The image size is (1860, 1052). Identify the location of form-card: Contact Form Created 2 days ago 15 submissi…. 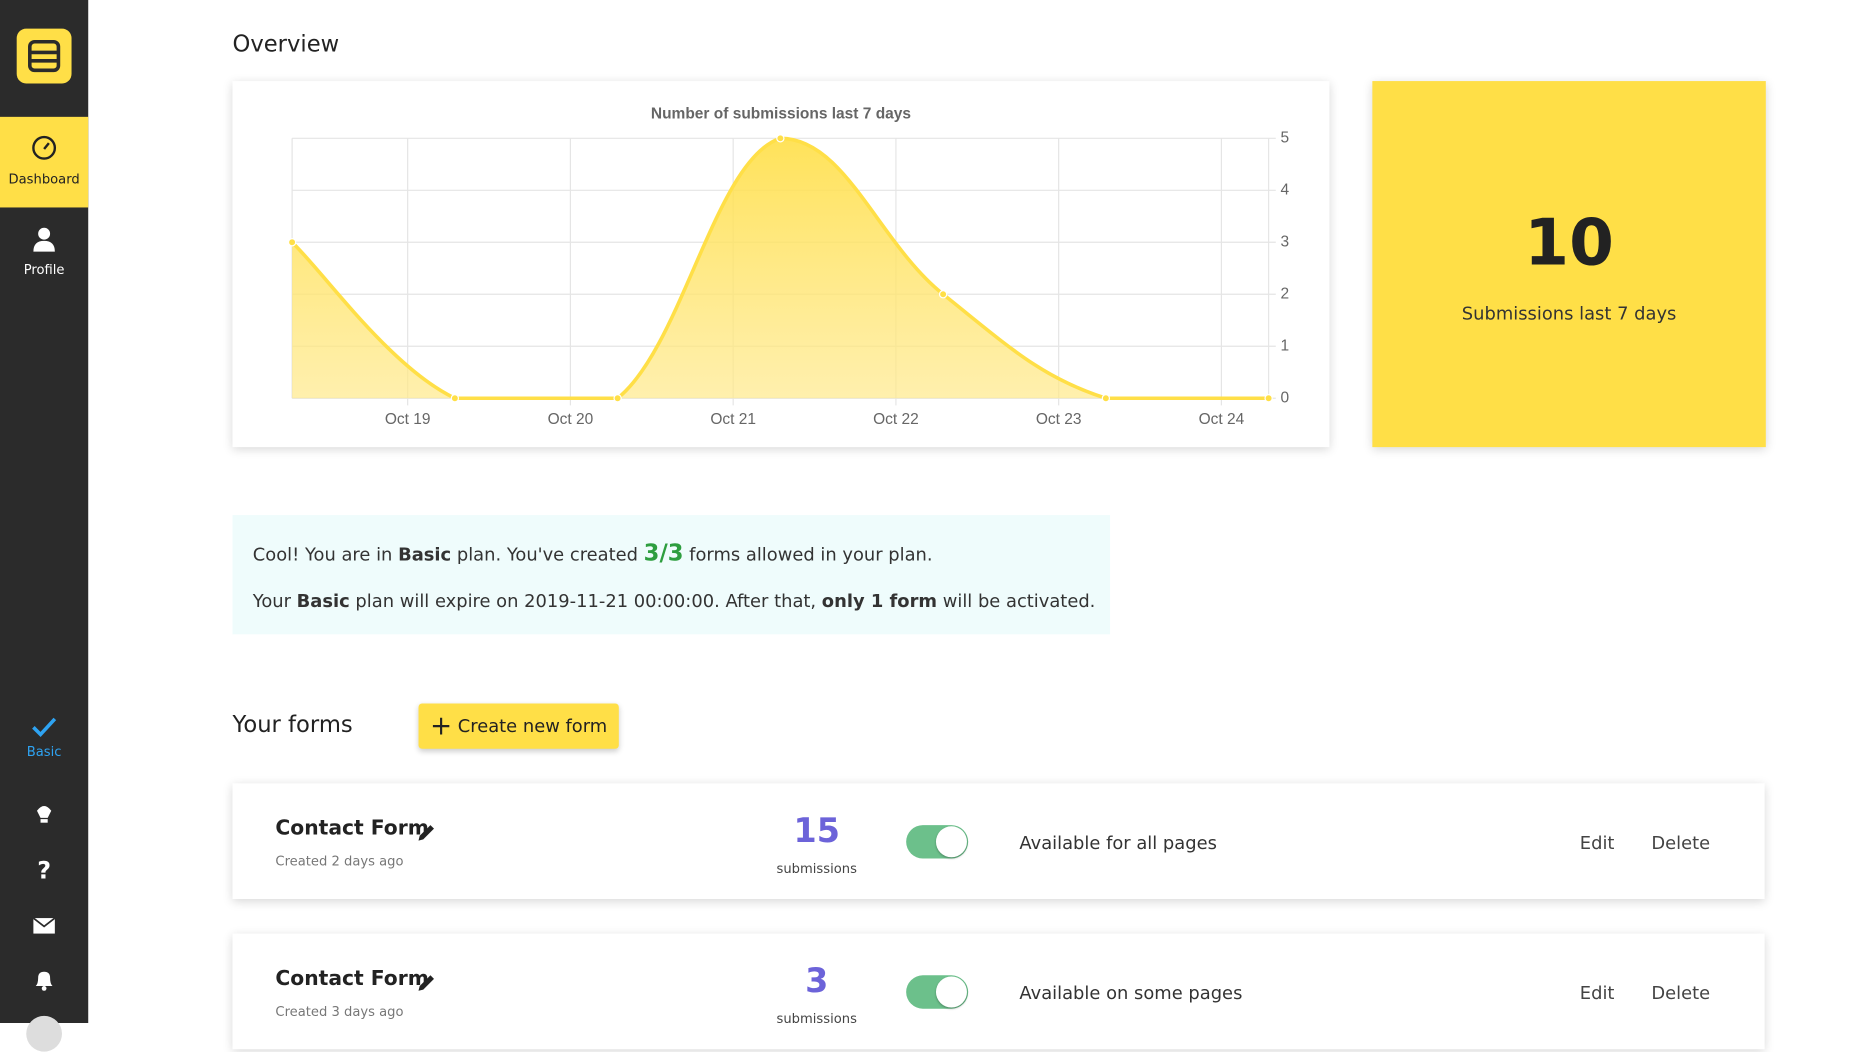
(998, 841).